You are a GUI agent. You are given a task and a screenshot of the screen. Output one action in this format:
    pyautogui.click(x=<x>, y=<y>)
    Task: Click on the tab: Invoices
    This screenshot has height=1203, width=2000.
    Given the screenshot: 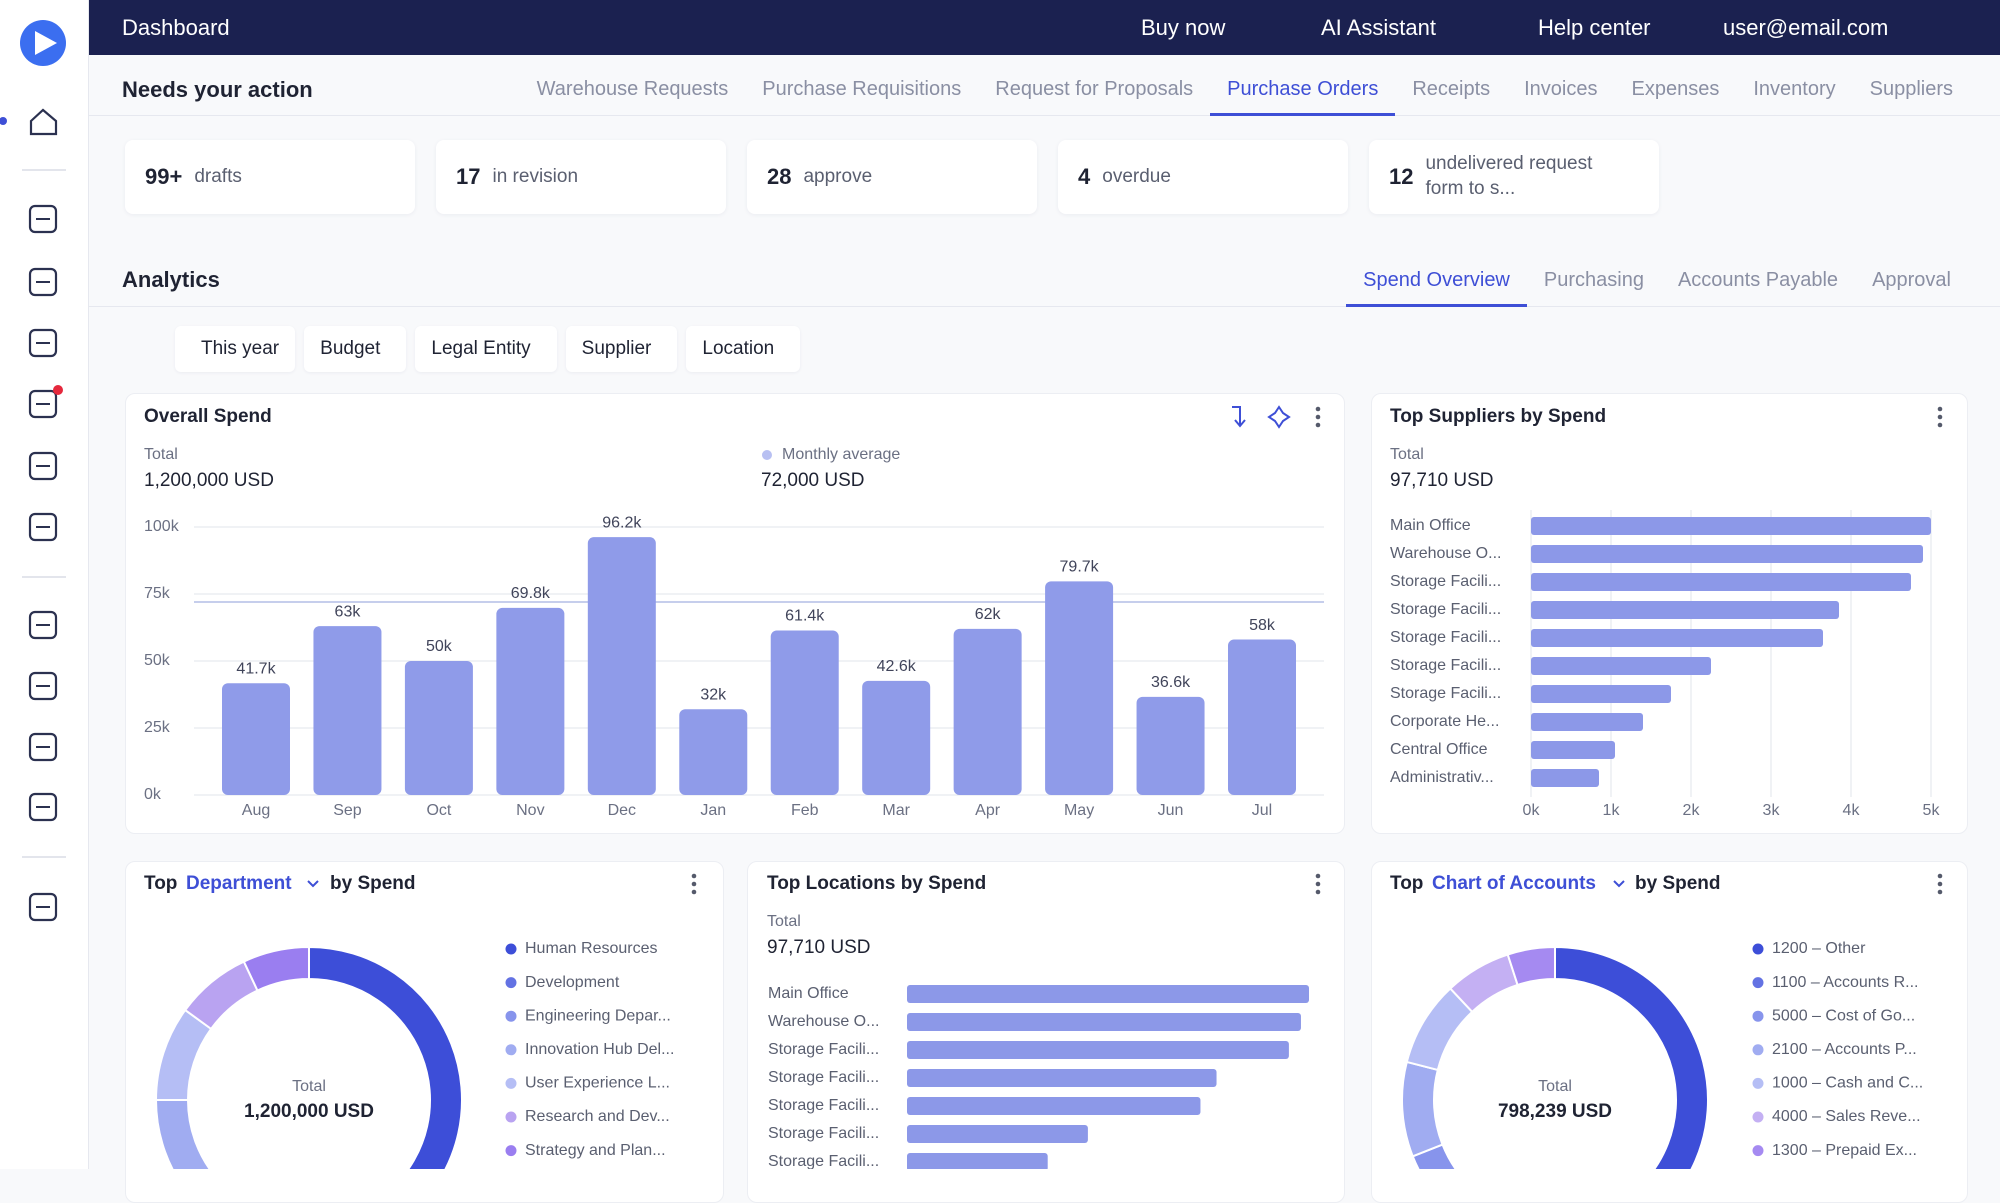 What is the action you would take?
    pyautogui.click(x=1561, y=89)
    